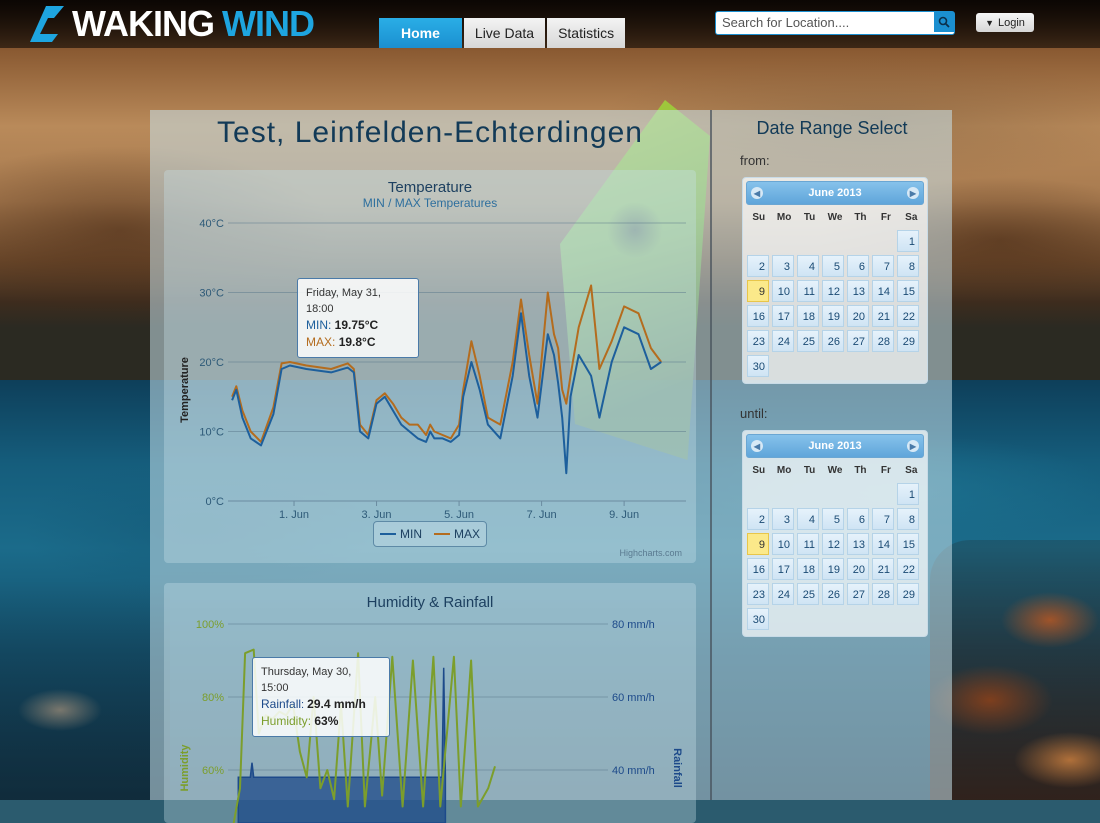  What do you see at coordinates (759, 470) in the screenshot?
I see `weekday-su: Su` at bounding box center [759, 470].